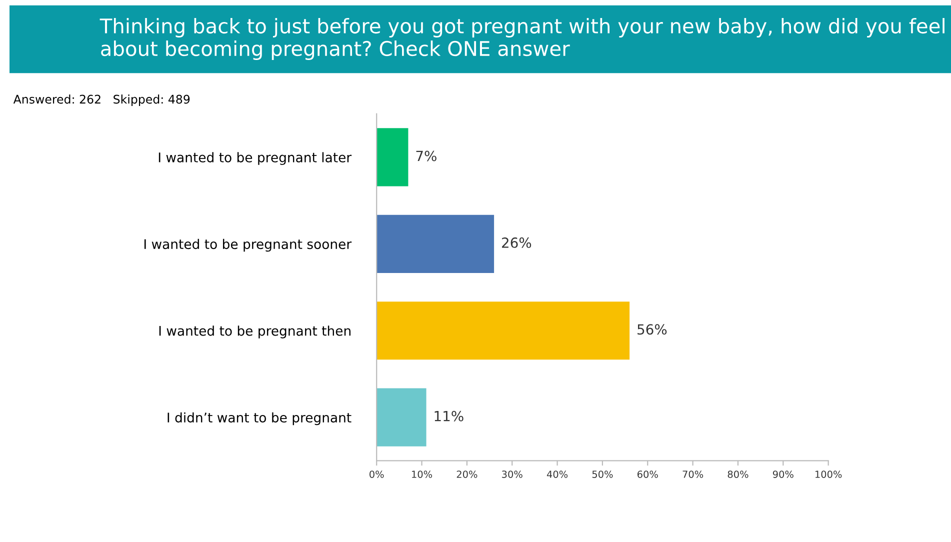 The image size is (951, 542). What do you see at coordinates (101, 100) in the screenshot?
I see `text: Answered: 262 Skipped: 489` at bounding box center [101, 100].